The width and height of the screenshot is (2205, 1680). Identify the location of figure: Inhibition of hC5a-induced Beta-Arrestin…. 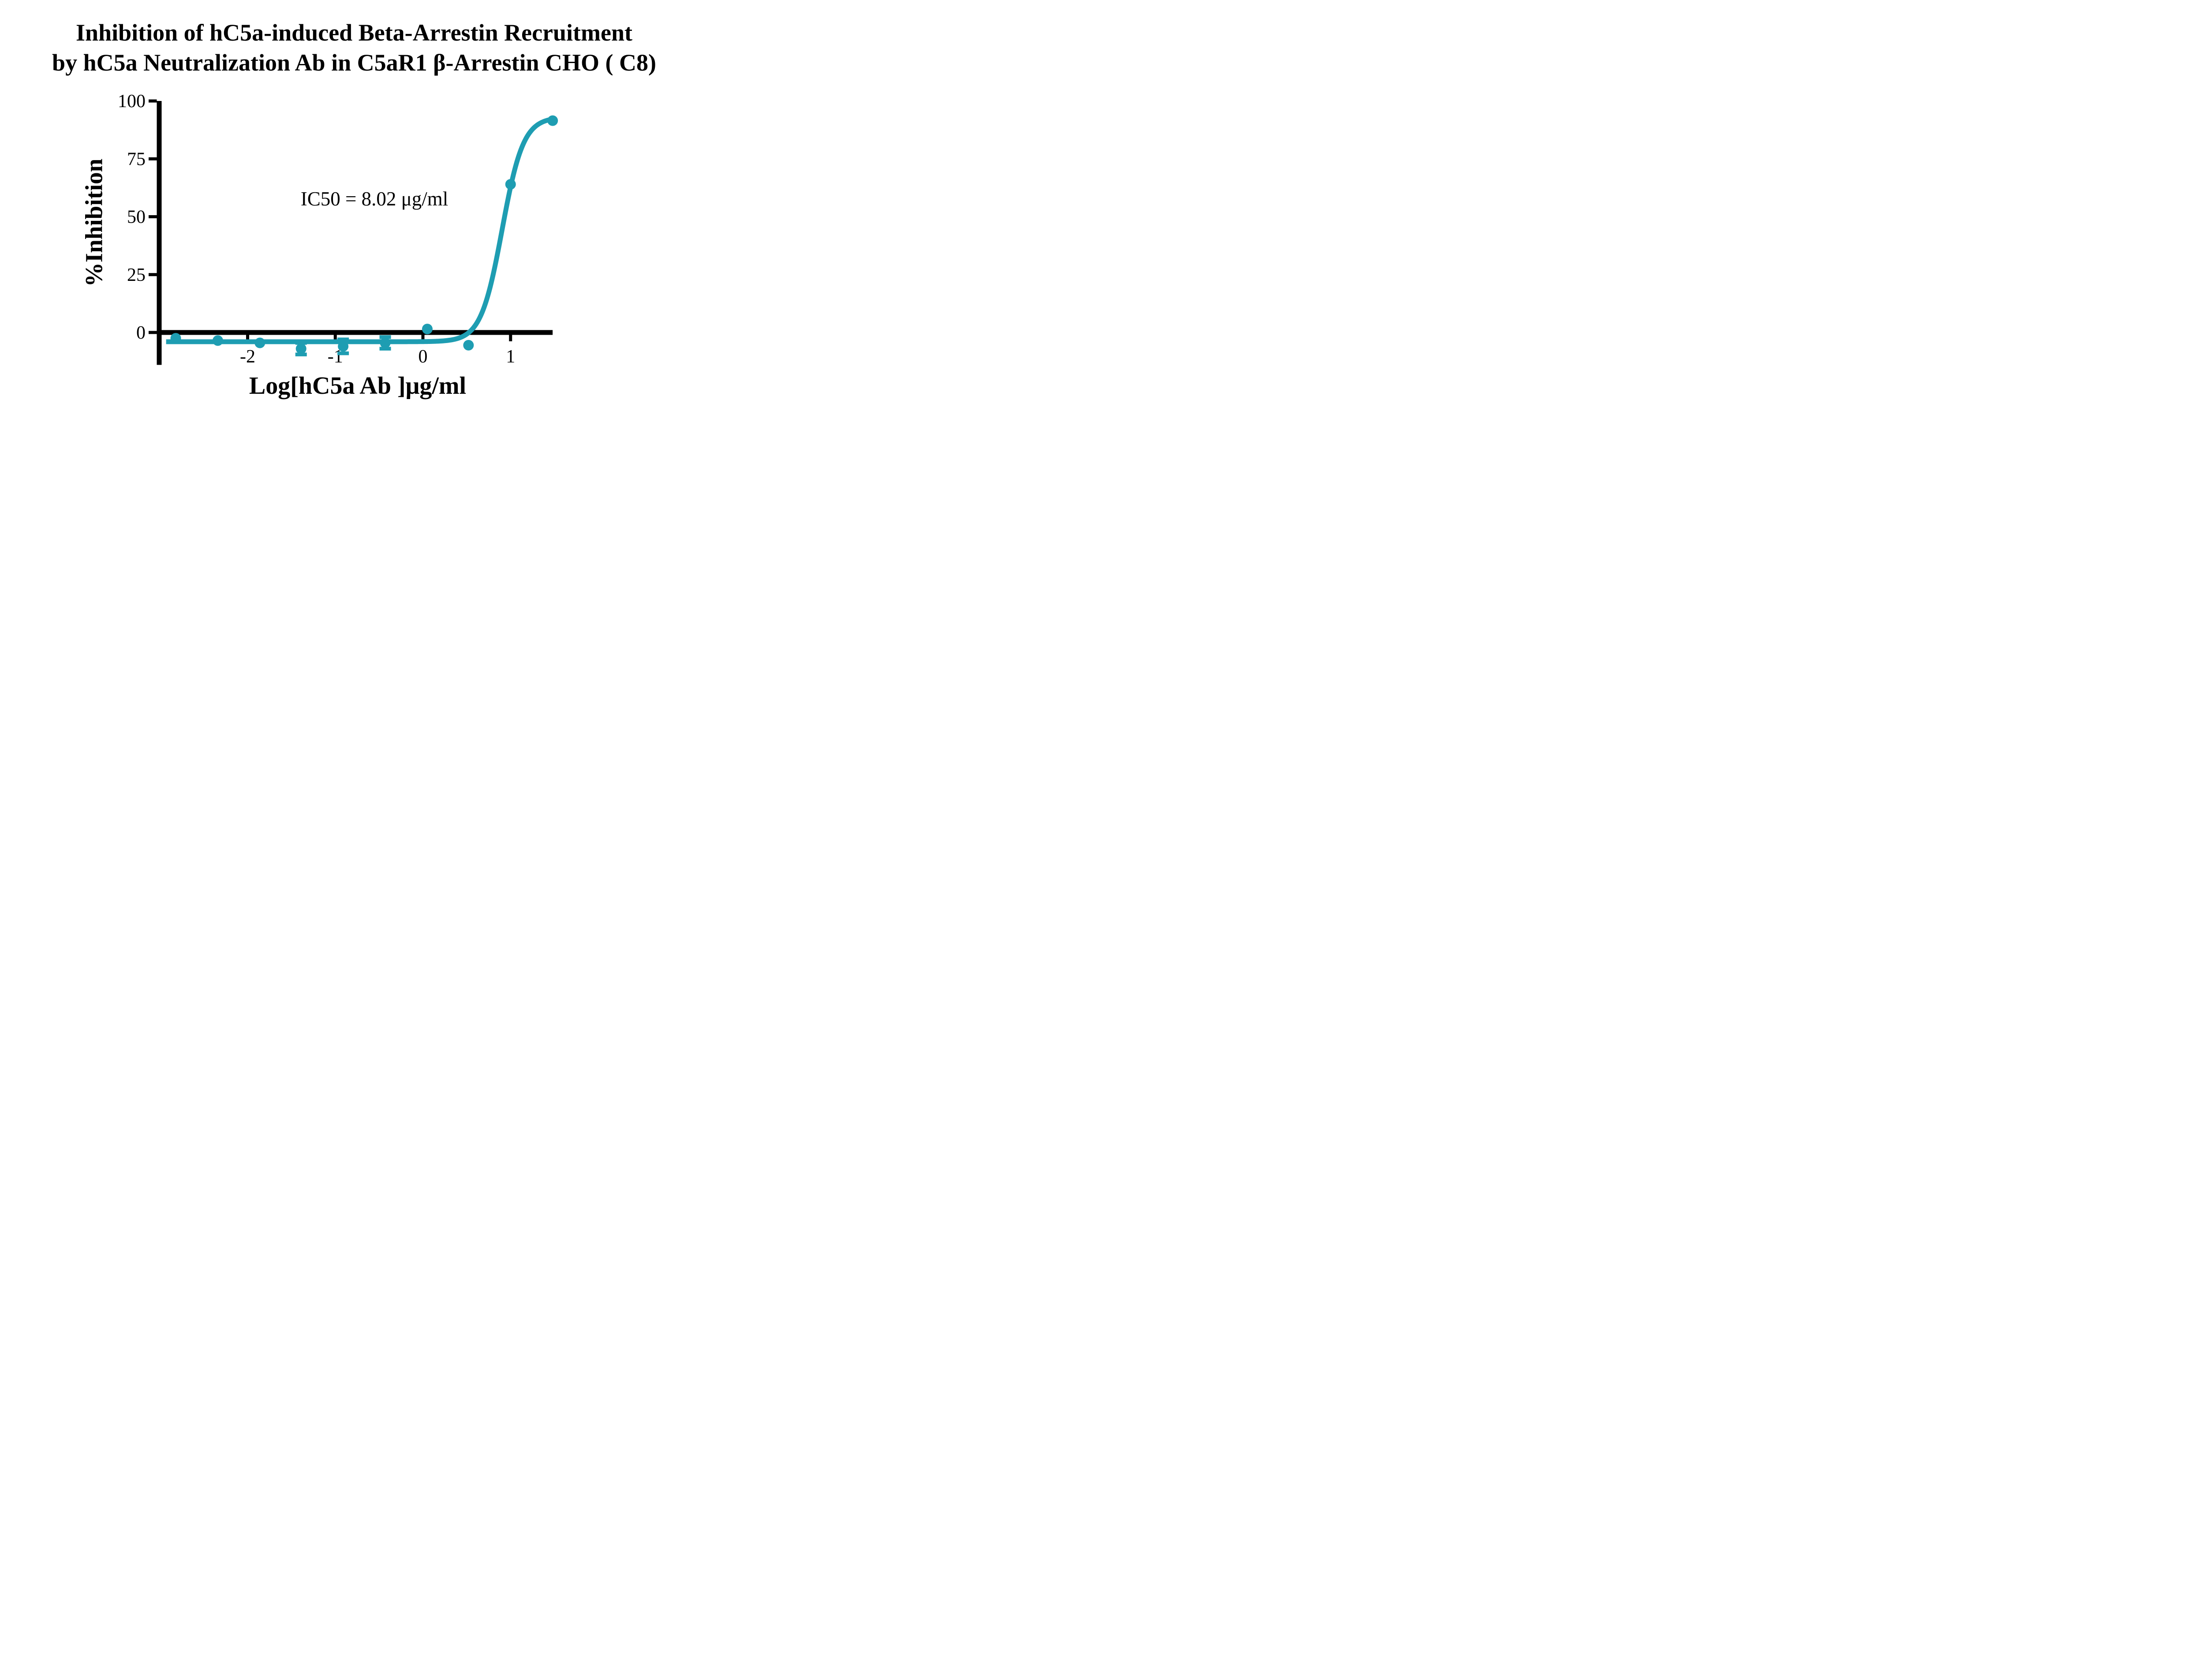
(354, 210).